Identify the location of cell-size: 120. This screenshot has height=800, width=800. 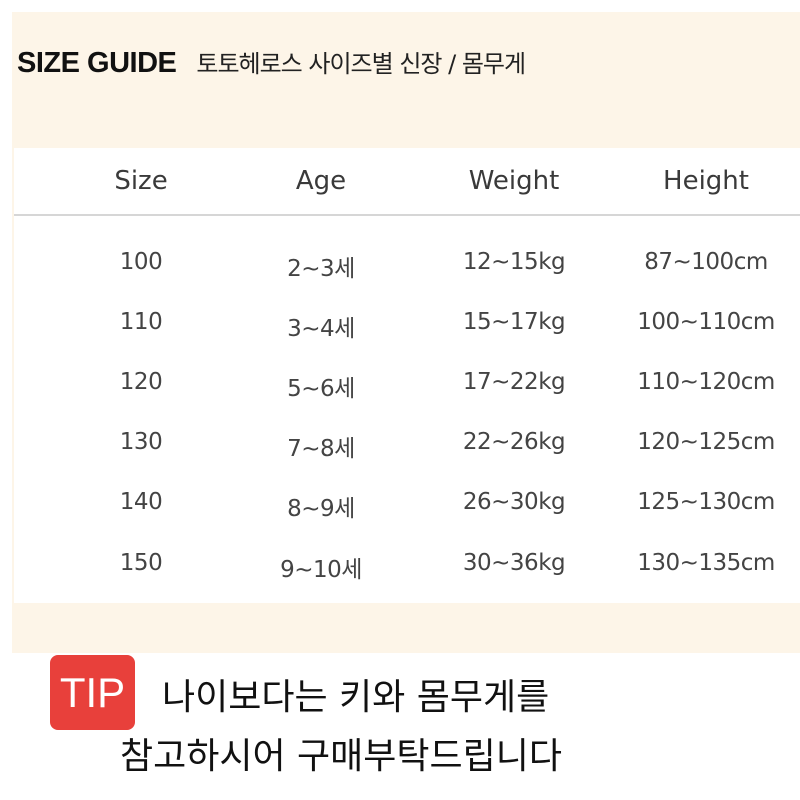
(141, 382).